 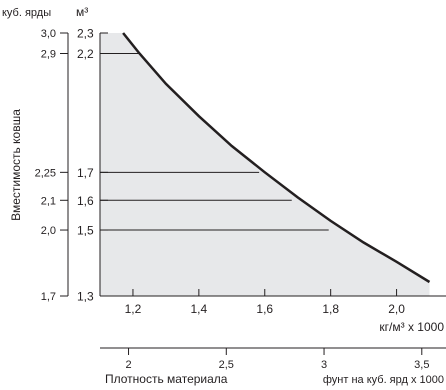 I want to click on y-tick-label: 2,2, so click(x=85, y=54).